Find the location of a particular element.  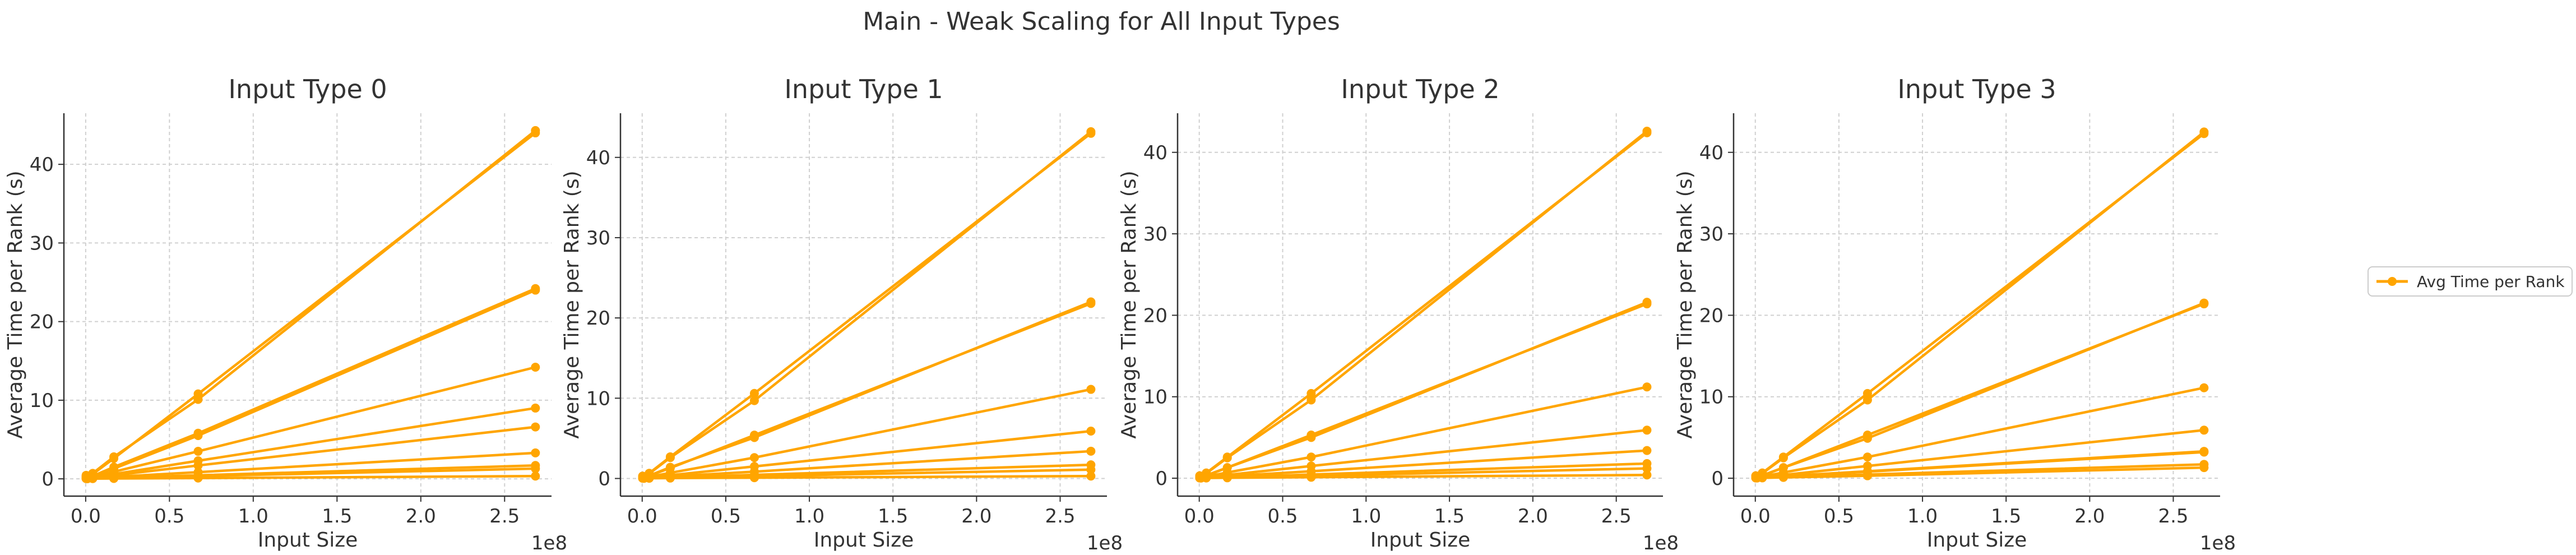

legend-frame is located at coordinates (2470, 281).